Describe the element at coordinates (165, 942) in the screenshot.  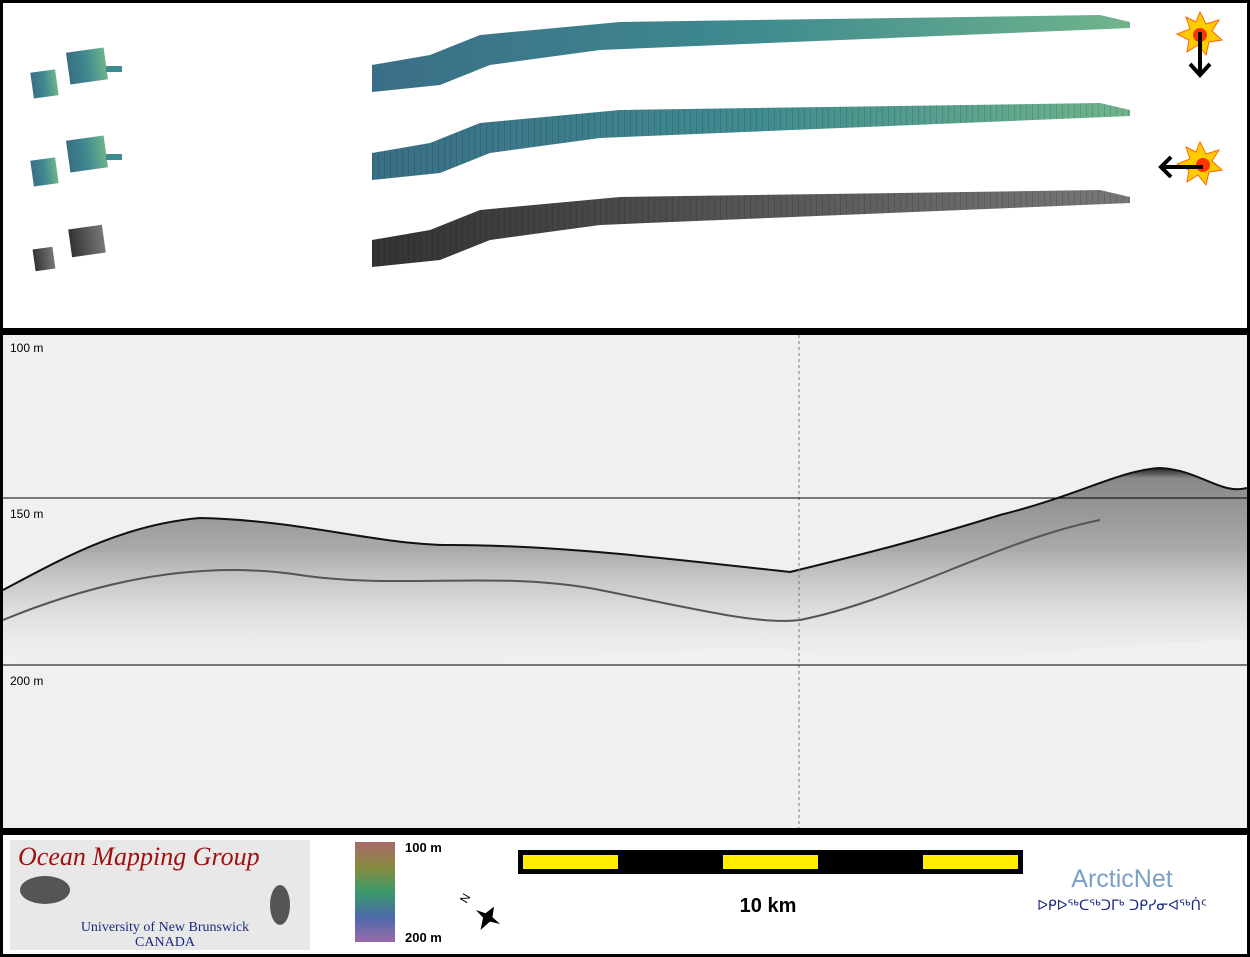
I see `logo-country: CANADA` at that location.